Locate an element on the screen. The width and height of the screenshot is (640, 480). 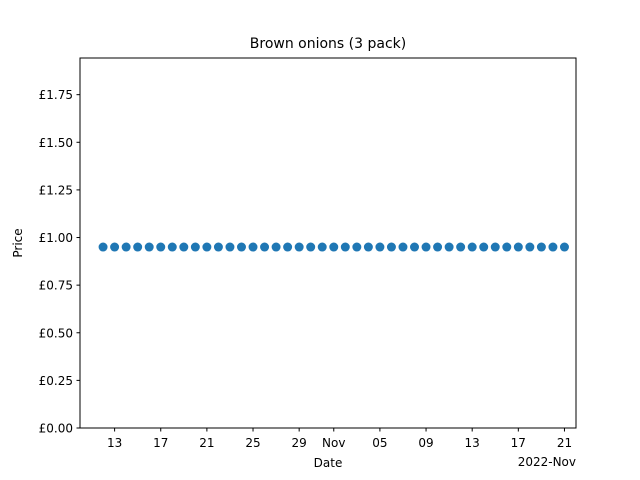
x-axis: 13 17 21 25 29 Nov 05 09 13 17 21 is located at coordinates (339, 439).